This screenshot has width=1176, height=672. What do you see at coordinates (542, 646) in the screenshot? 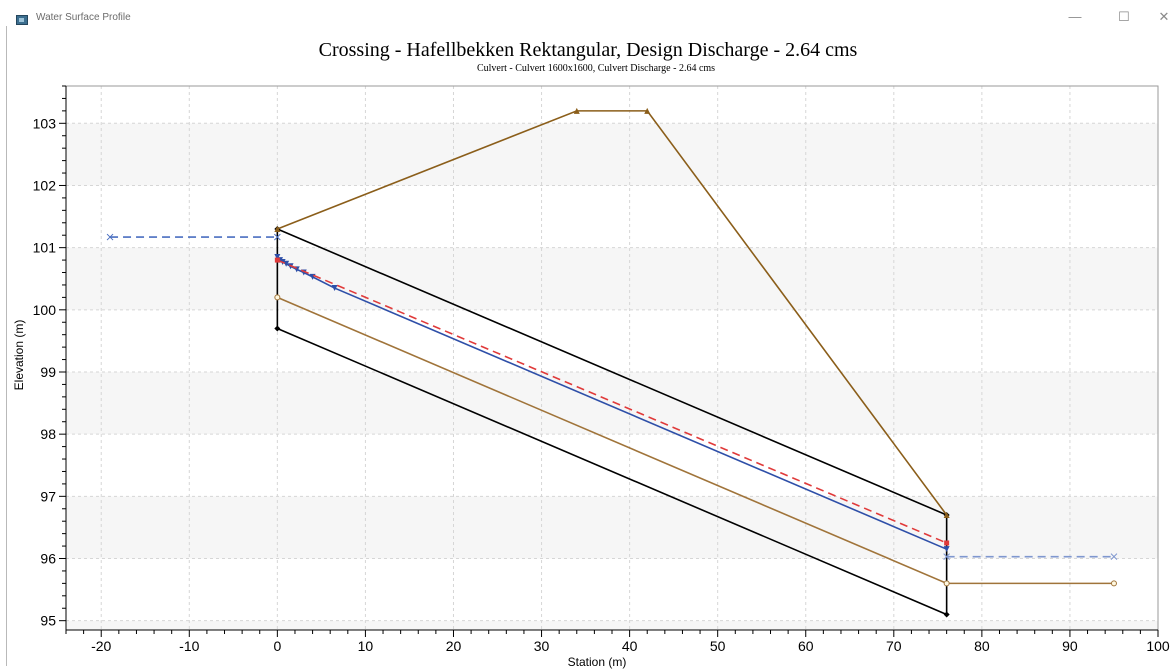
I see `x-tick-label: 30` at bounding box center [542, 646].